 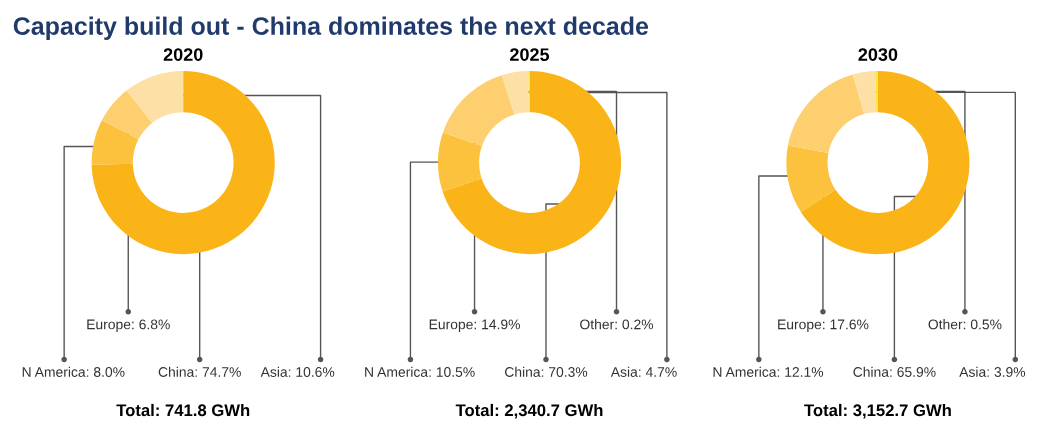 What do you see at coordinates (297, 371) in the screenshot?
I see `slice-label: Asia: 10.6%` at bounding box center [297, 371].